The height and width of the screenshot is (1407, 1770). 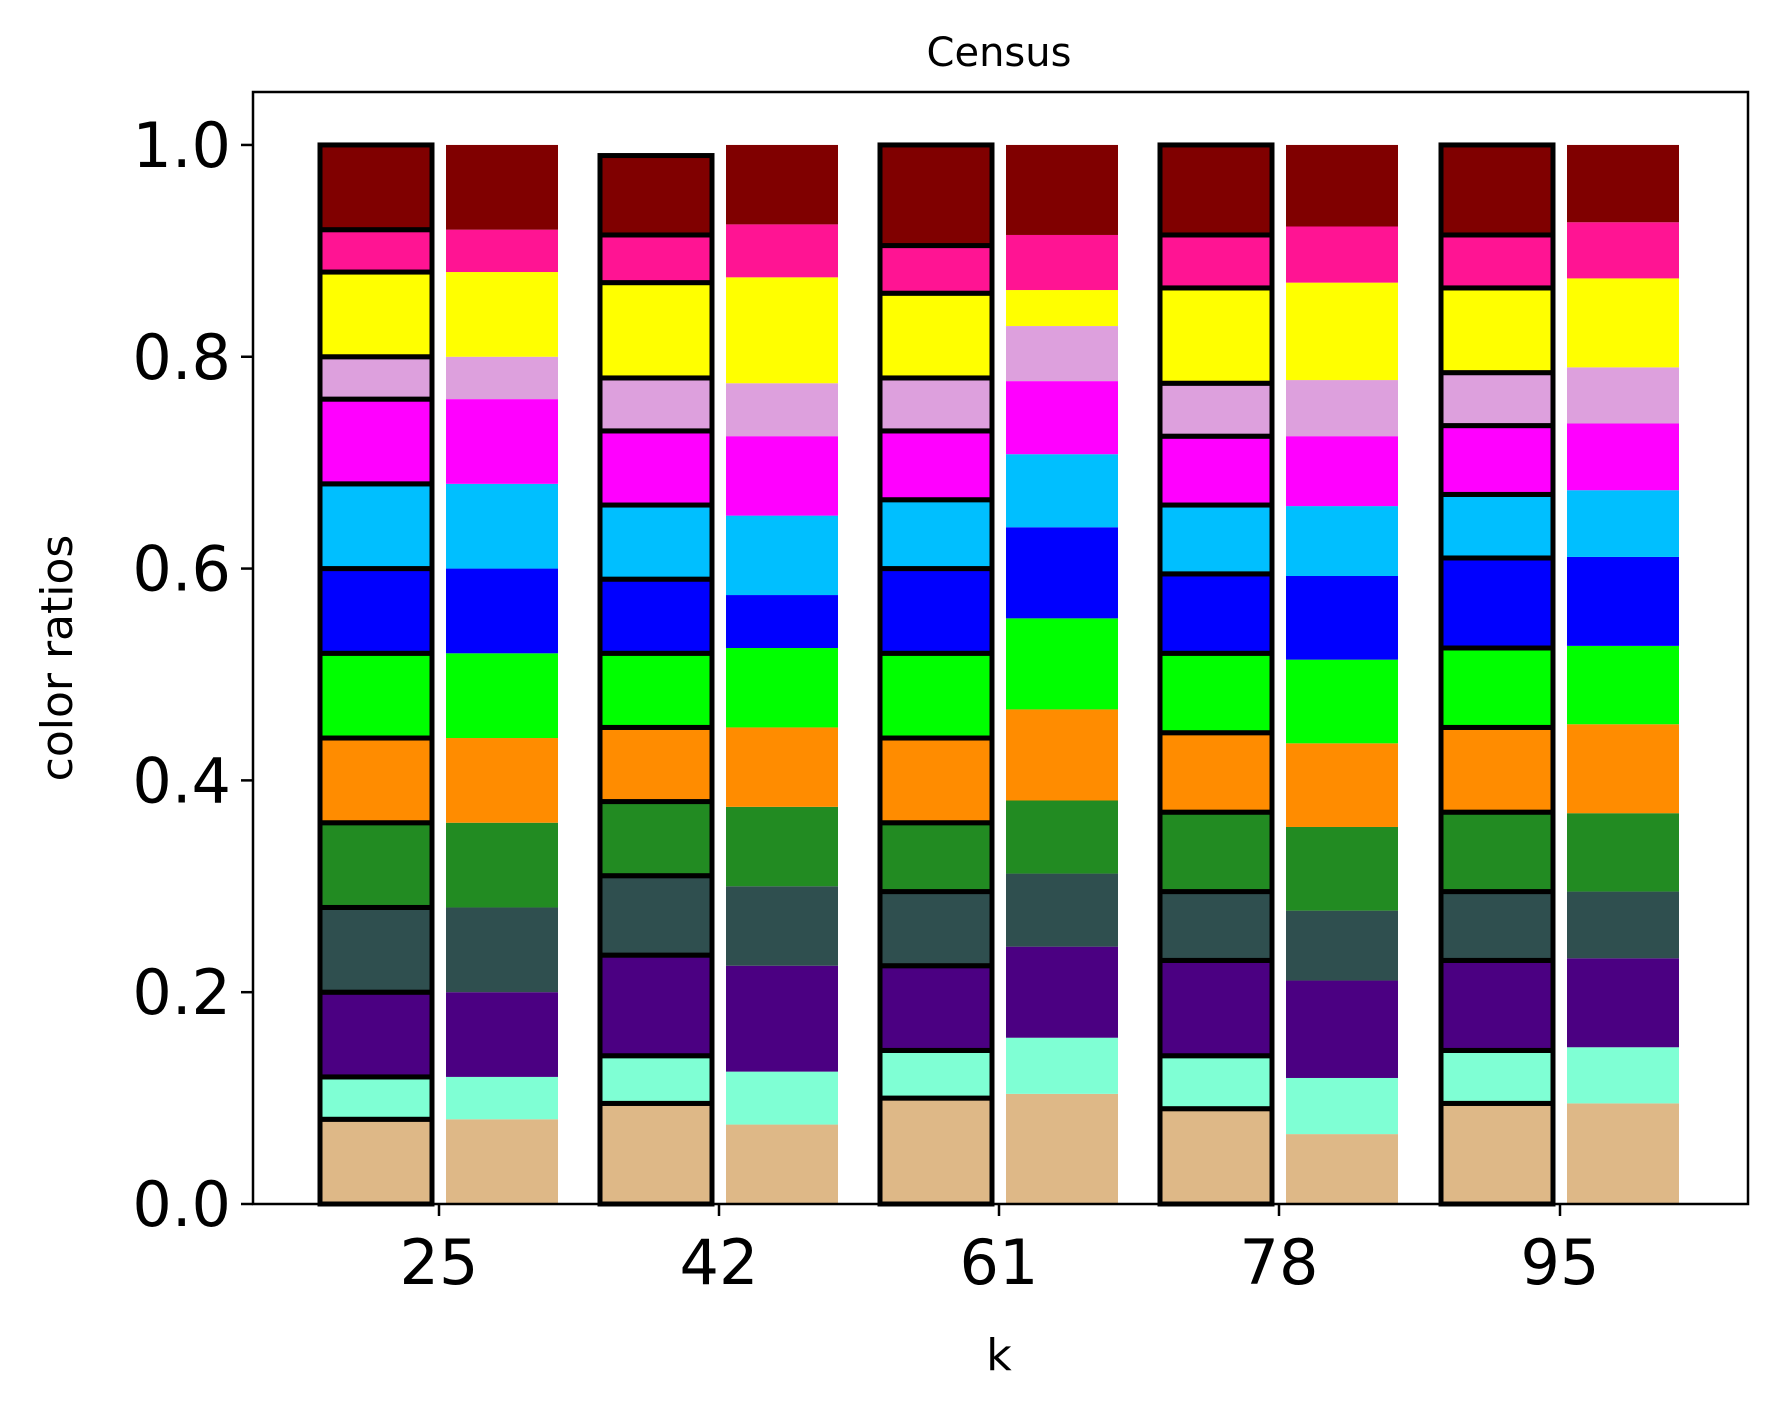 I want to click on x-tick-label-95: 95, so click(x=1560, y=1262).